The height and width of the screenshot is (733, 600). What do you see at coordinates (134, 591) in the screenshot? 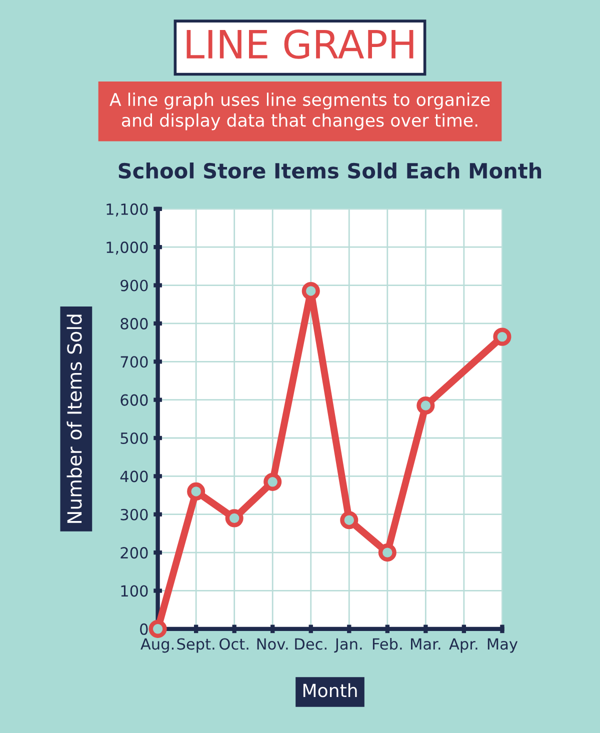
I see `y-tick-label: 100` at bounding box center [134, 591].